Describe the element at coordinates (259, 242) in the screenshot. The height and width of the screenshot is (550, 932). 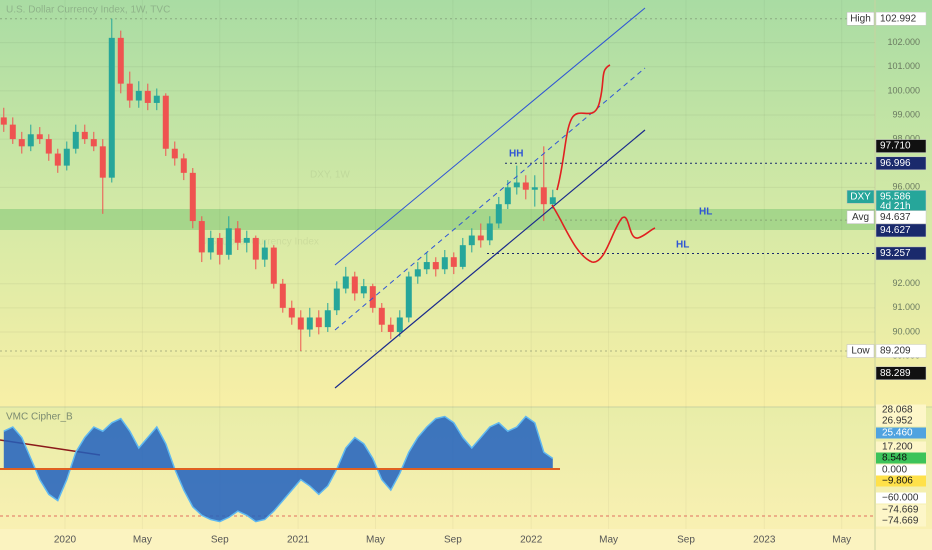
I see `watermark-sub: U.S. Dollar Currency Index` at that location.